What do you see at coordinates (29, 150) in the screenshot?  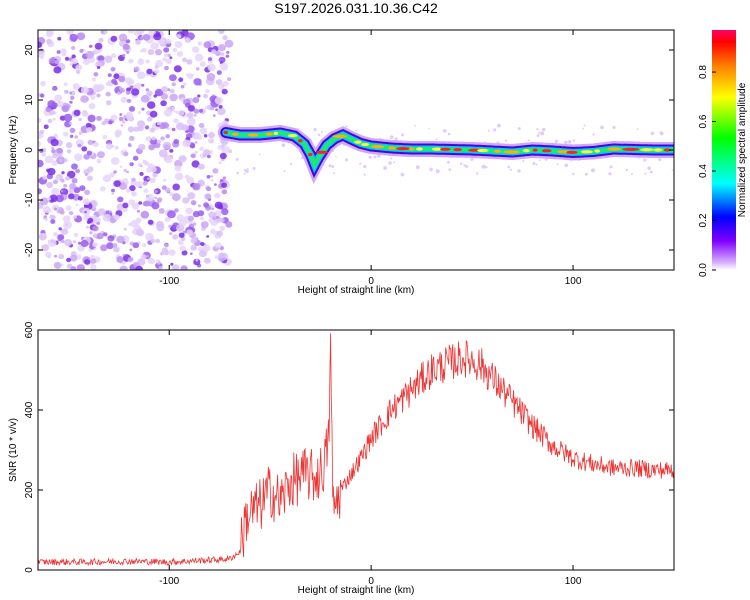 I see `y-tick-label: 0` at bounding box center [29, 150].